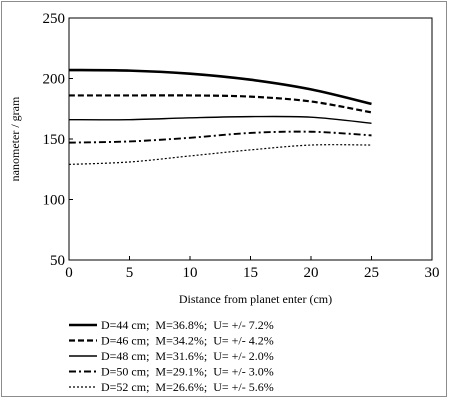  I want to click on x-axis-ticks: 0 5 10 15 20 25 30, so click(252, 268).